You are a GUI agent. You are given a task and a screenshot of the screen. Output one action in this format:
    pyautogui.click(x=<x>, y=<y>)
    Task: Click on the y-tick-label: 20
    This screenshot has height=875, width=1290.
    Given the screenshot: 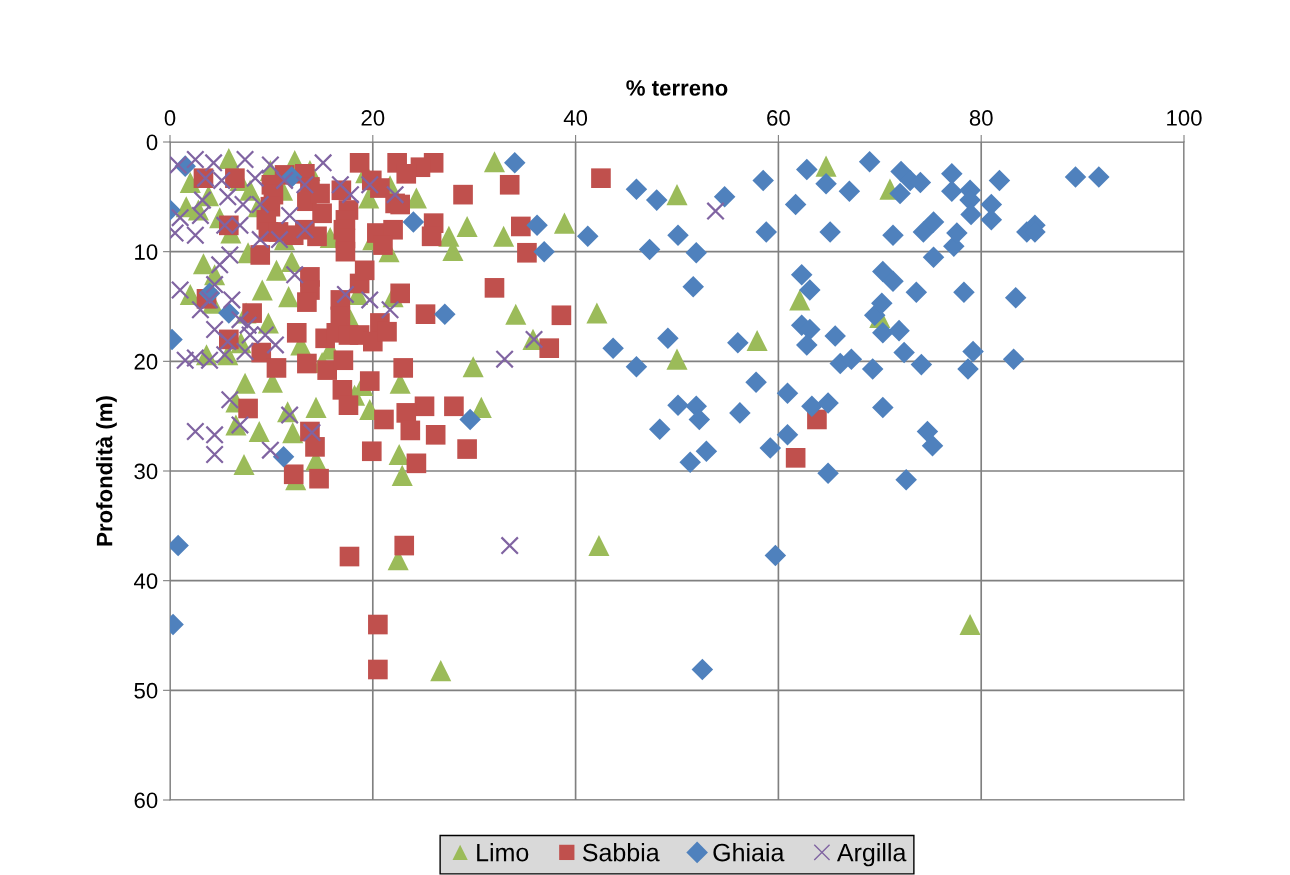 What is the action you would take?
    pyautogui.click(x=146, y=361)
    